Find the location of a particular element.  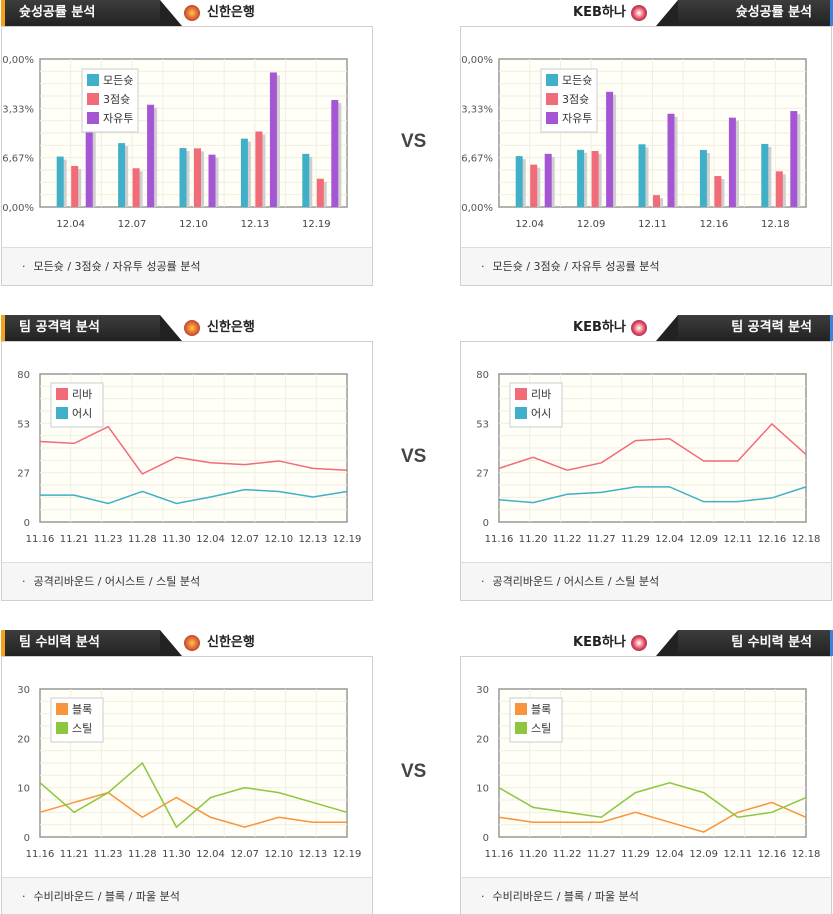

panel-header: 팀 공격력 분석 KEB하나 is located at coordinates (646, 328).